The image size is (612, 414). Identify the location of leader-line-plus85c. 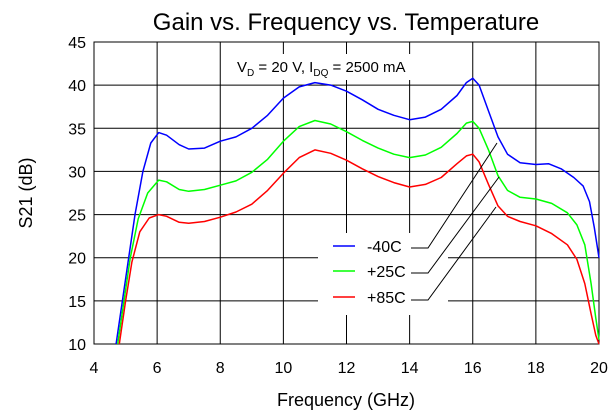
(454, 253).